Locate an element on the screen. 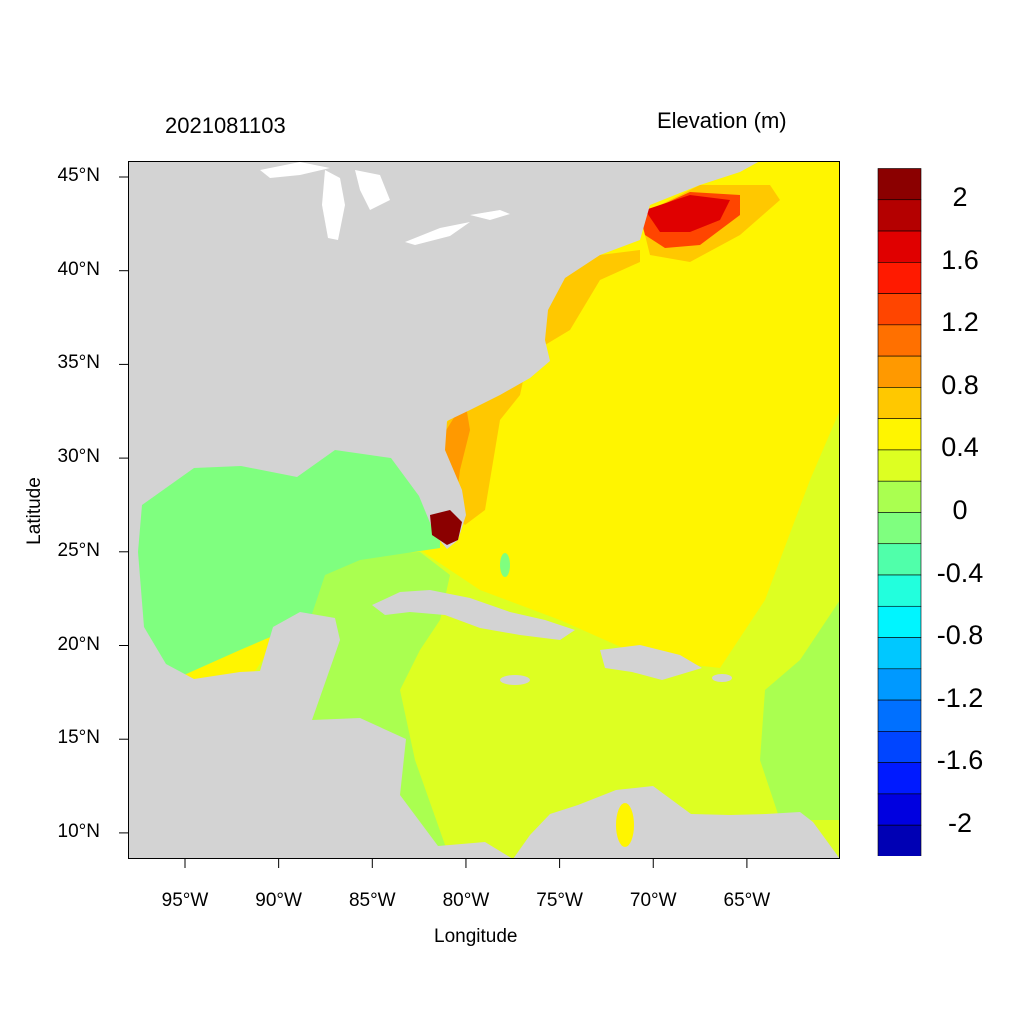 Image resolution: width=1024 pixels, height=1024 pixels. y-tick-label: 35°N is located at coordinates (78, 363).